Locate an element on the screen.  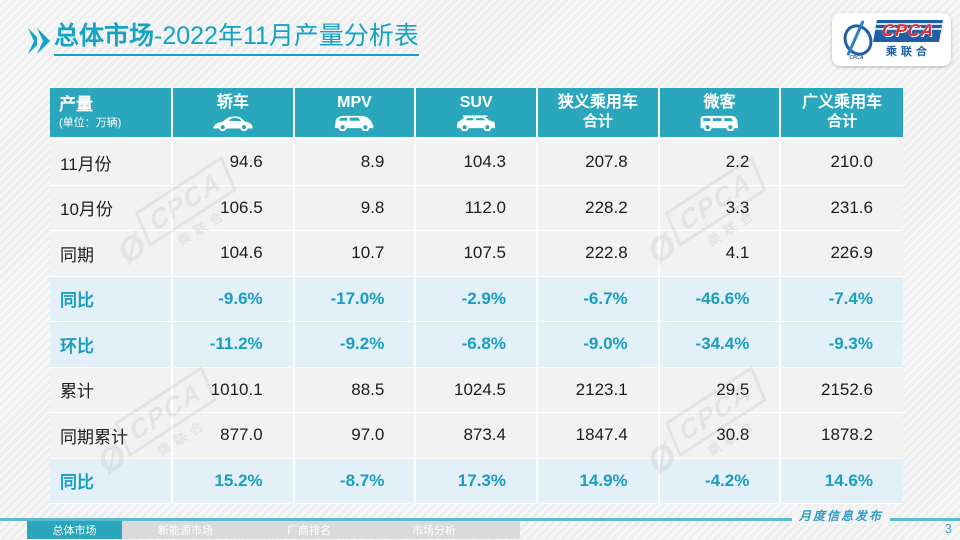
header-col-sedan: 轿车 is located at coordinates (234, 114).